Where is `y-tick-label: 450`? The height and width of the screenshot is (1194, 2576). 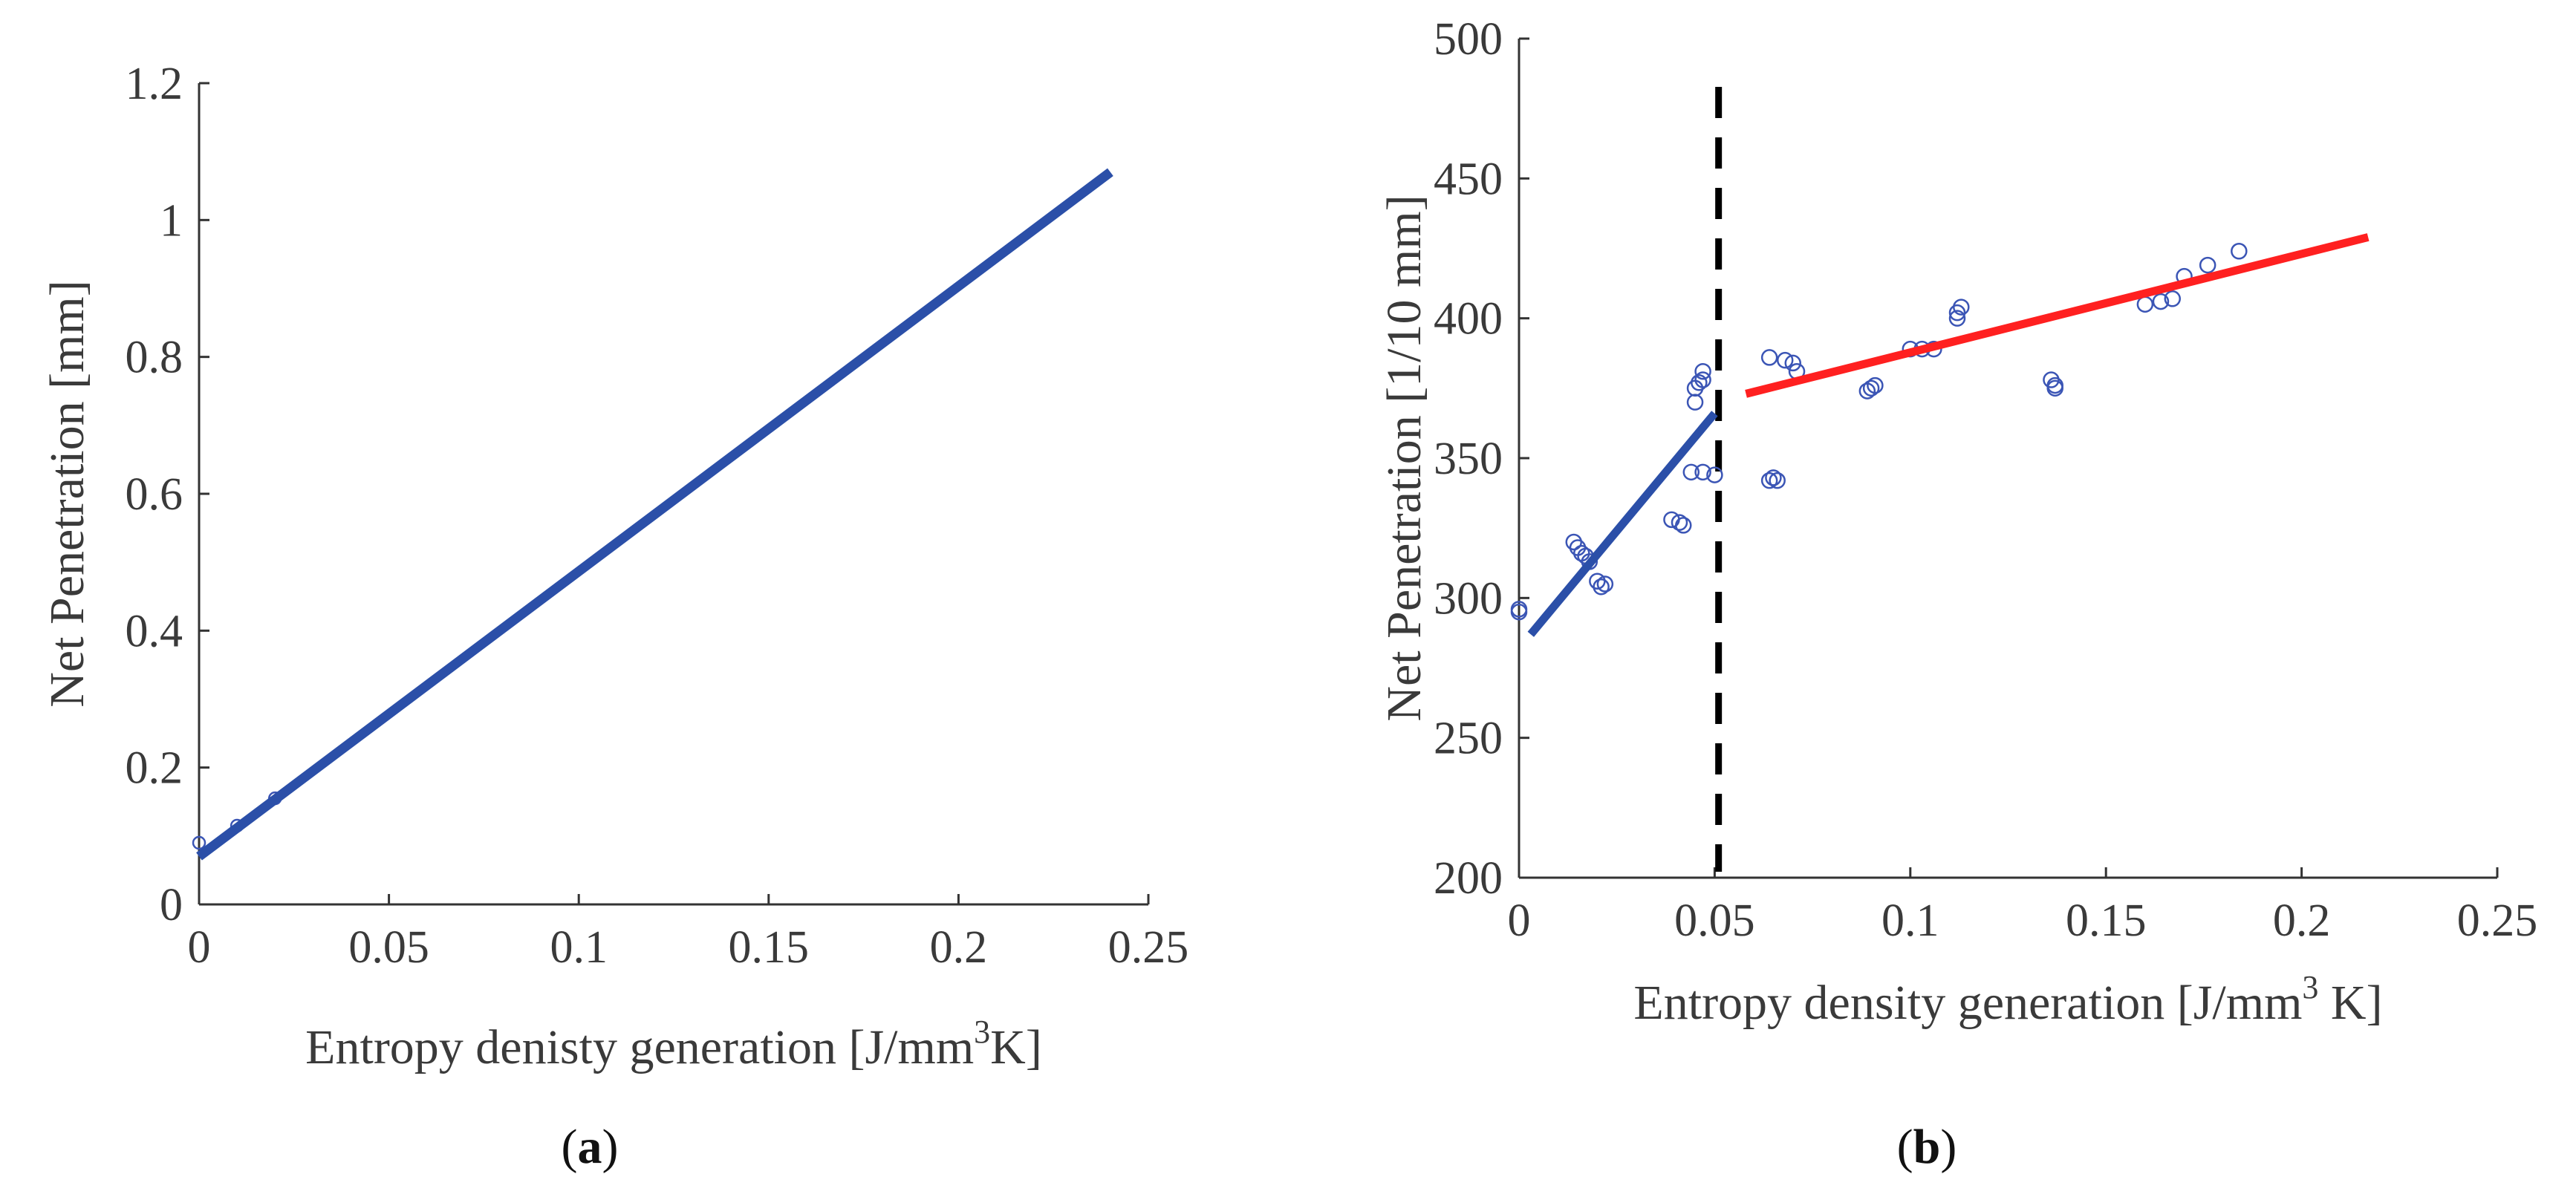 y-tick-label: 450 is located at coordinates (1468, 179).